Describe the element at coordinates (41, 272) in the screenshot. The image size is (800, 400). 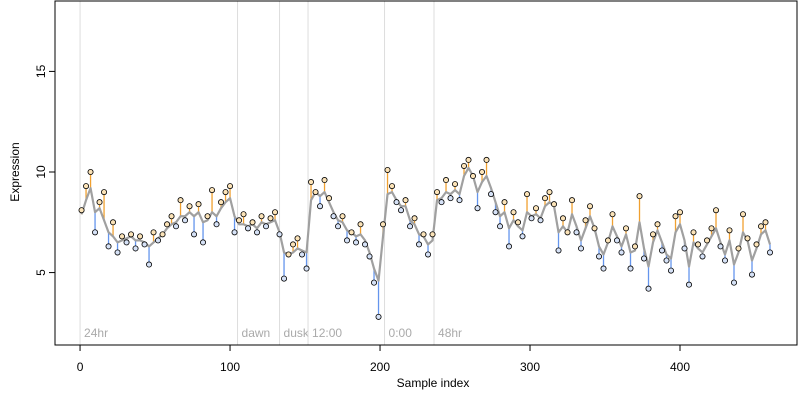
I see `y-tick-label: 5` at that location.